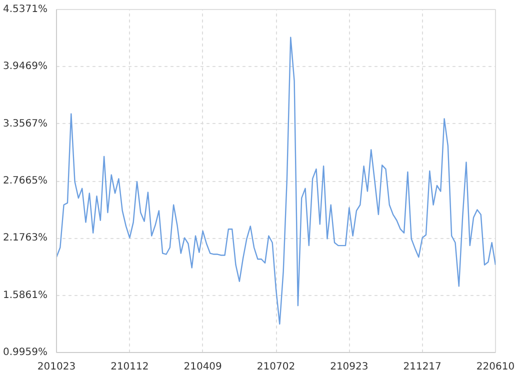 Image resolution: width=530 pixels, height=374 pixels. What do you see at coordinates (25, 124) in the screenshot?
I see `y-tick-label: 3.3567%` at bounding box center [25, 124].